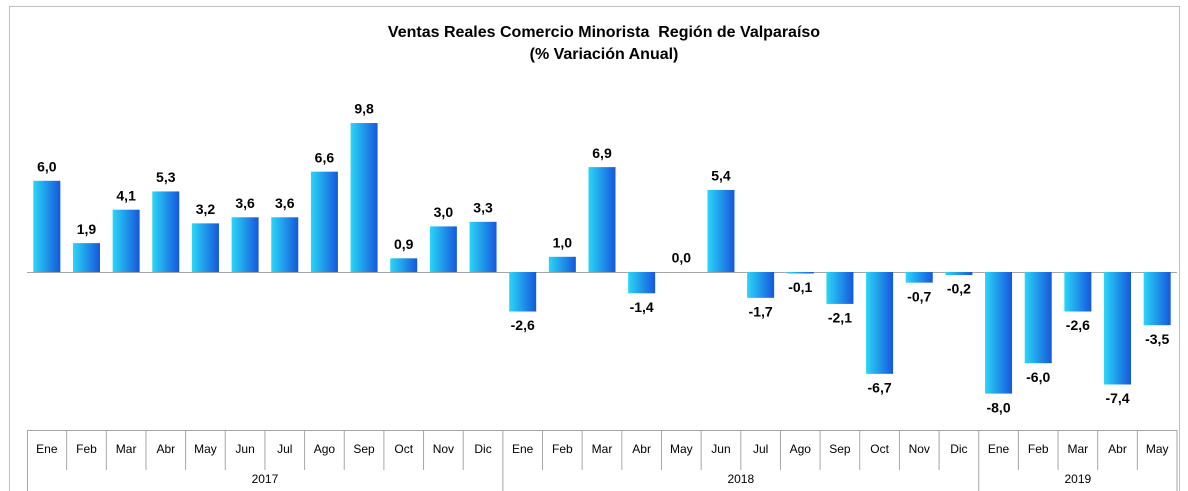 This screenshot has height=491, width=1188. I want to click on value-label: -6,7, so click(880, 388).